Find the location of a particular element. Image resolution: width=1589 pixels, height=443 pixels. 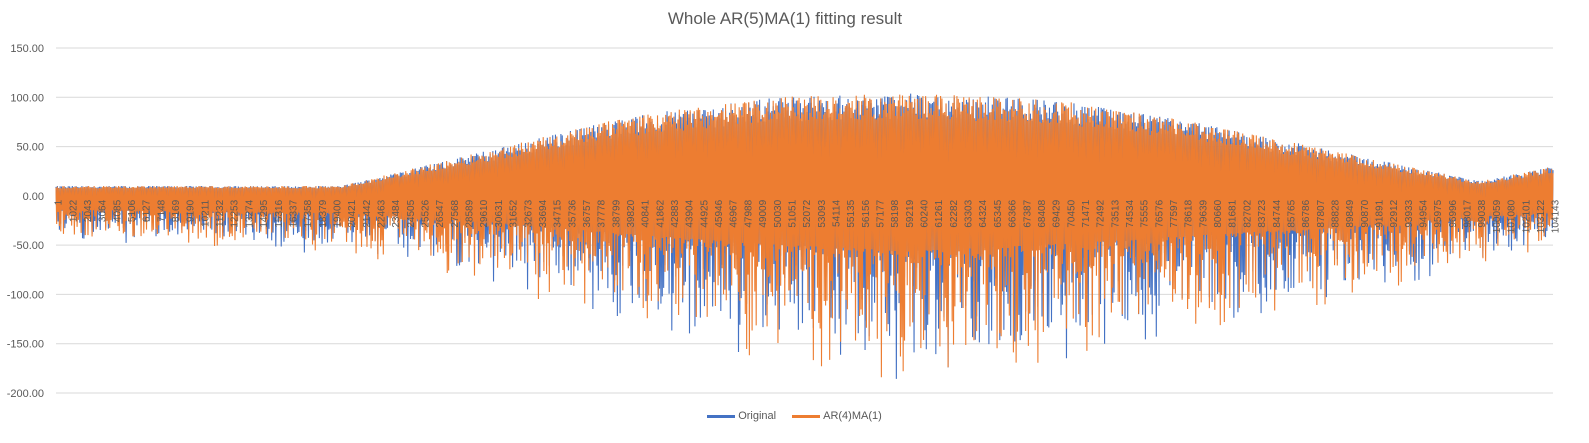

x-tick-label: 2043 is located at coordinates (88, 210).